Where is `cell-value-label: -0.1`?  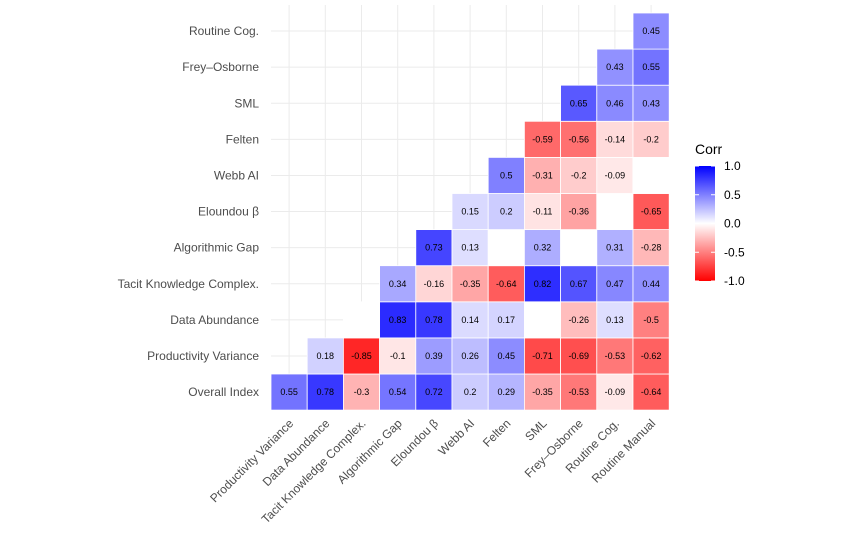
cell-value-label: -0.1 is located at coordinates (398, 356).